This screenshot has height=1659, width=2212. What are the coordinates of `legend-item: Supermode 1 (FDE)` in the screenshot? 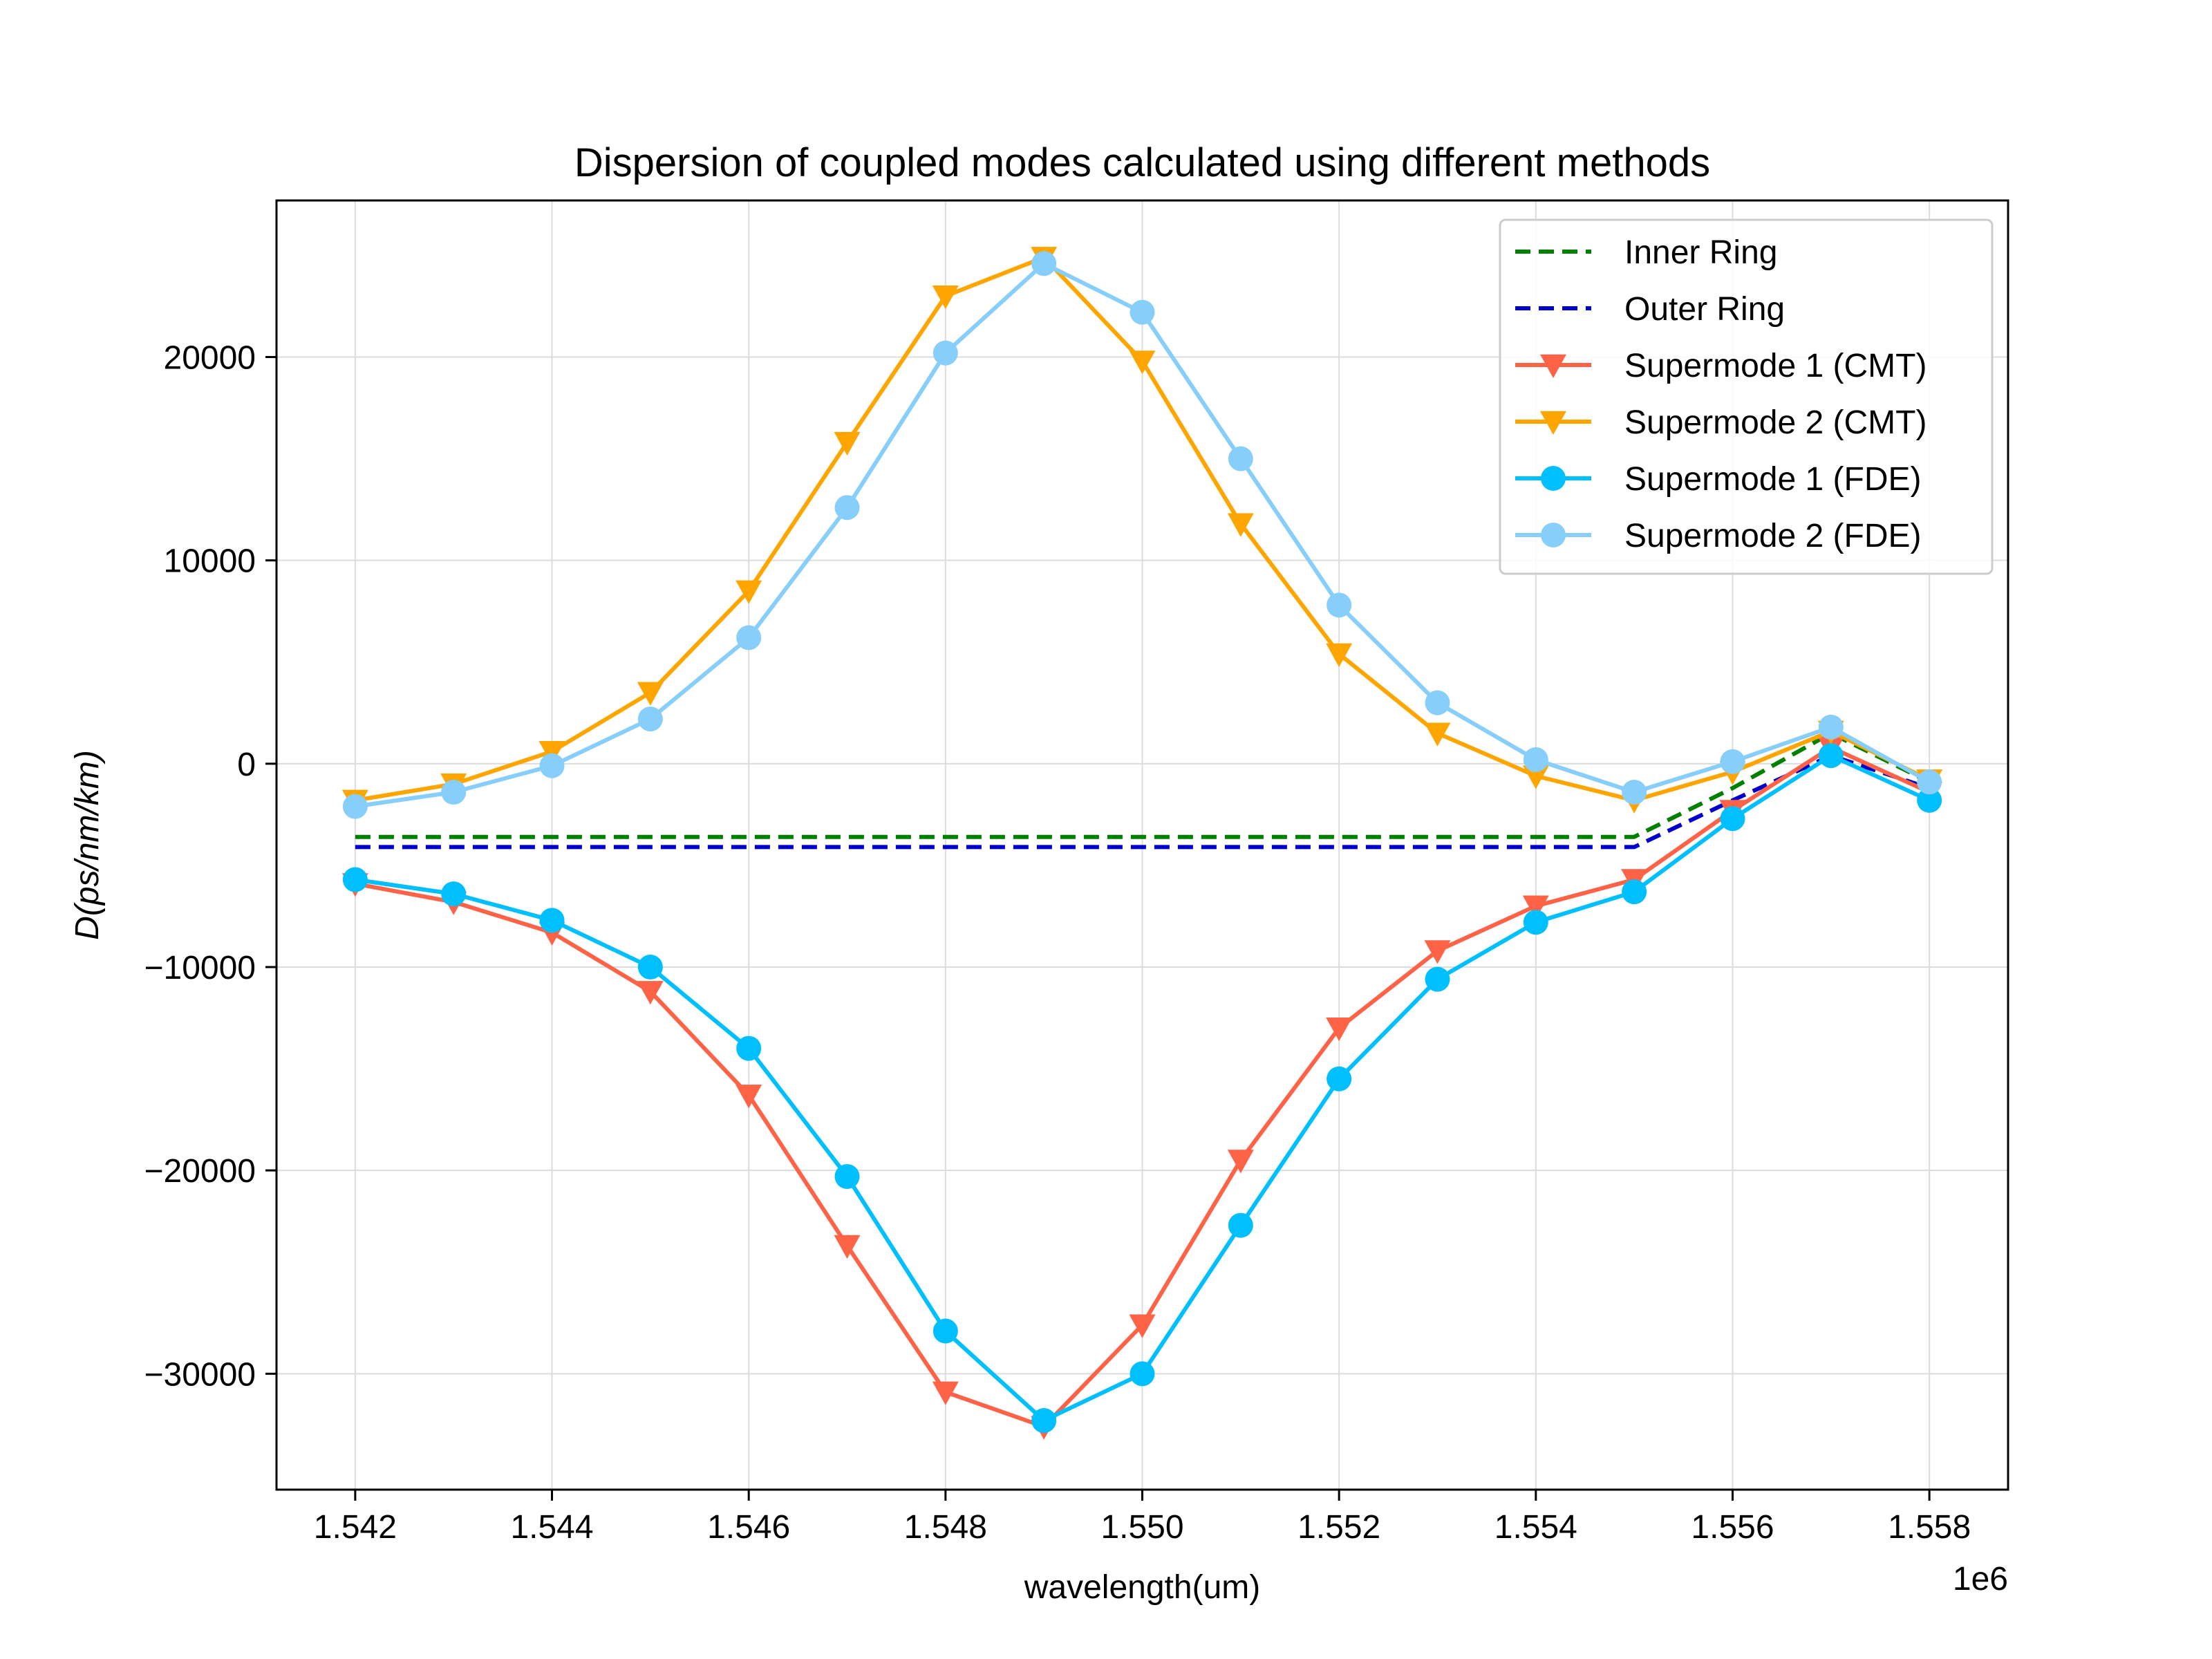 It's located at (1718, 480).